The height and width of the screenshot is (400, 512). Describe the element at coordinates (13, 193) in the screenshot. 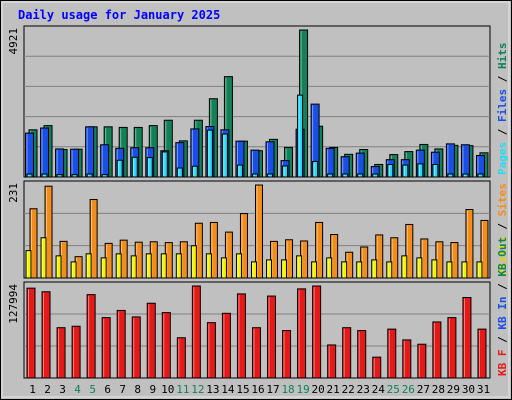

I see `panel-visits-ymax-label: 231` at that location.